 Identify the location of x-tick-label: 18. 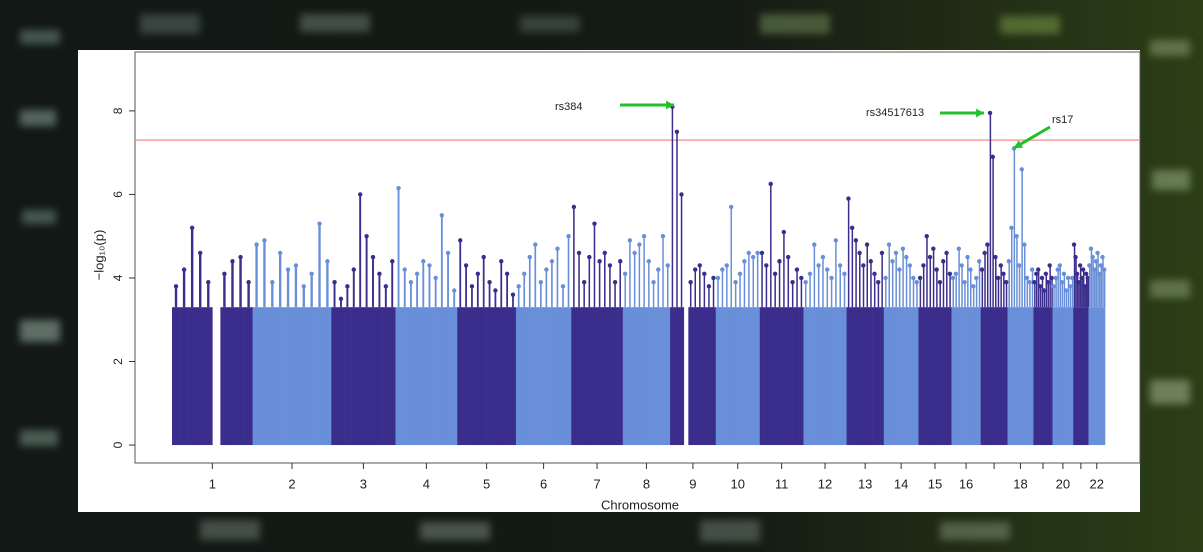
(1020, 483).